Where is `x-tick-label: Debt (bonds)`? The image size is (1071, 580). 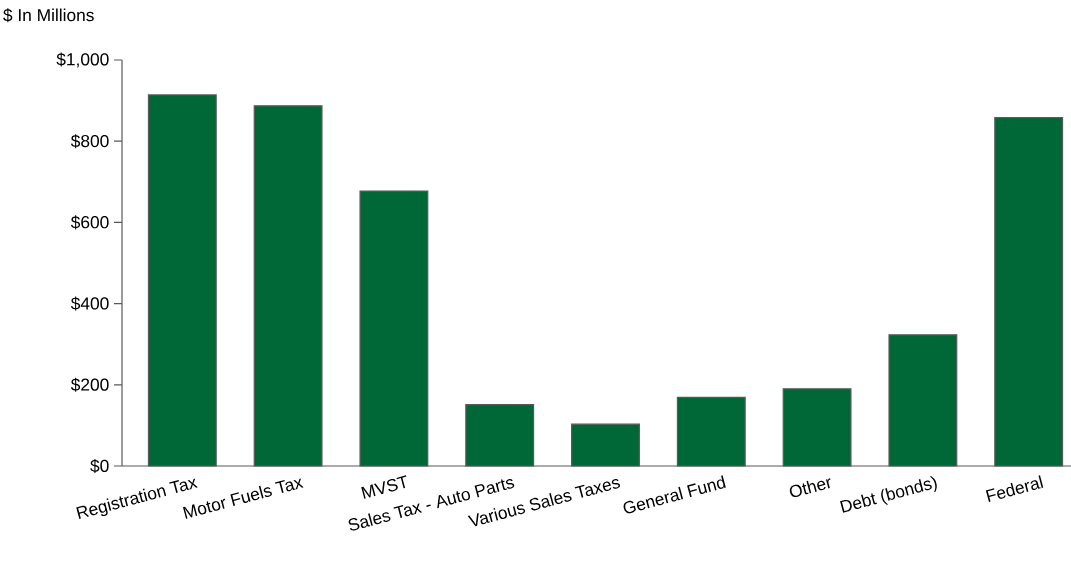
x-tick-label: Debt (bonds) is located at coordinates (888, 494).